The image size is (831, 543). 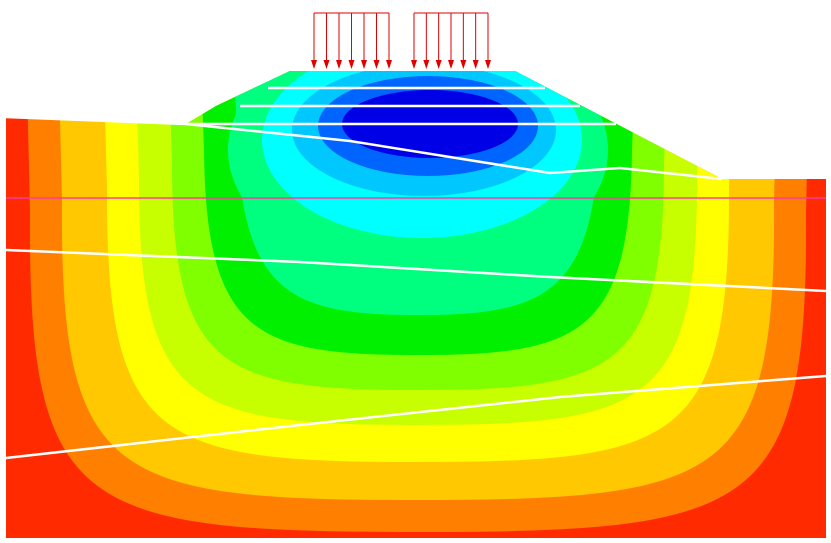 What do you see at coordinates (416, 270) in the screenshot?
I see `soil-layer-boundary-upper` at bounding box center [416, 270].